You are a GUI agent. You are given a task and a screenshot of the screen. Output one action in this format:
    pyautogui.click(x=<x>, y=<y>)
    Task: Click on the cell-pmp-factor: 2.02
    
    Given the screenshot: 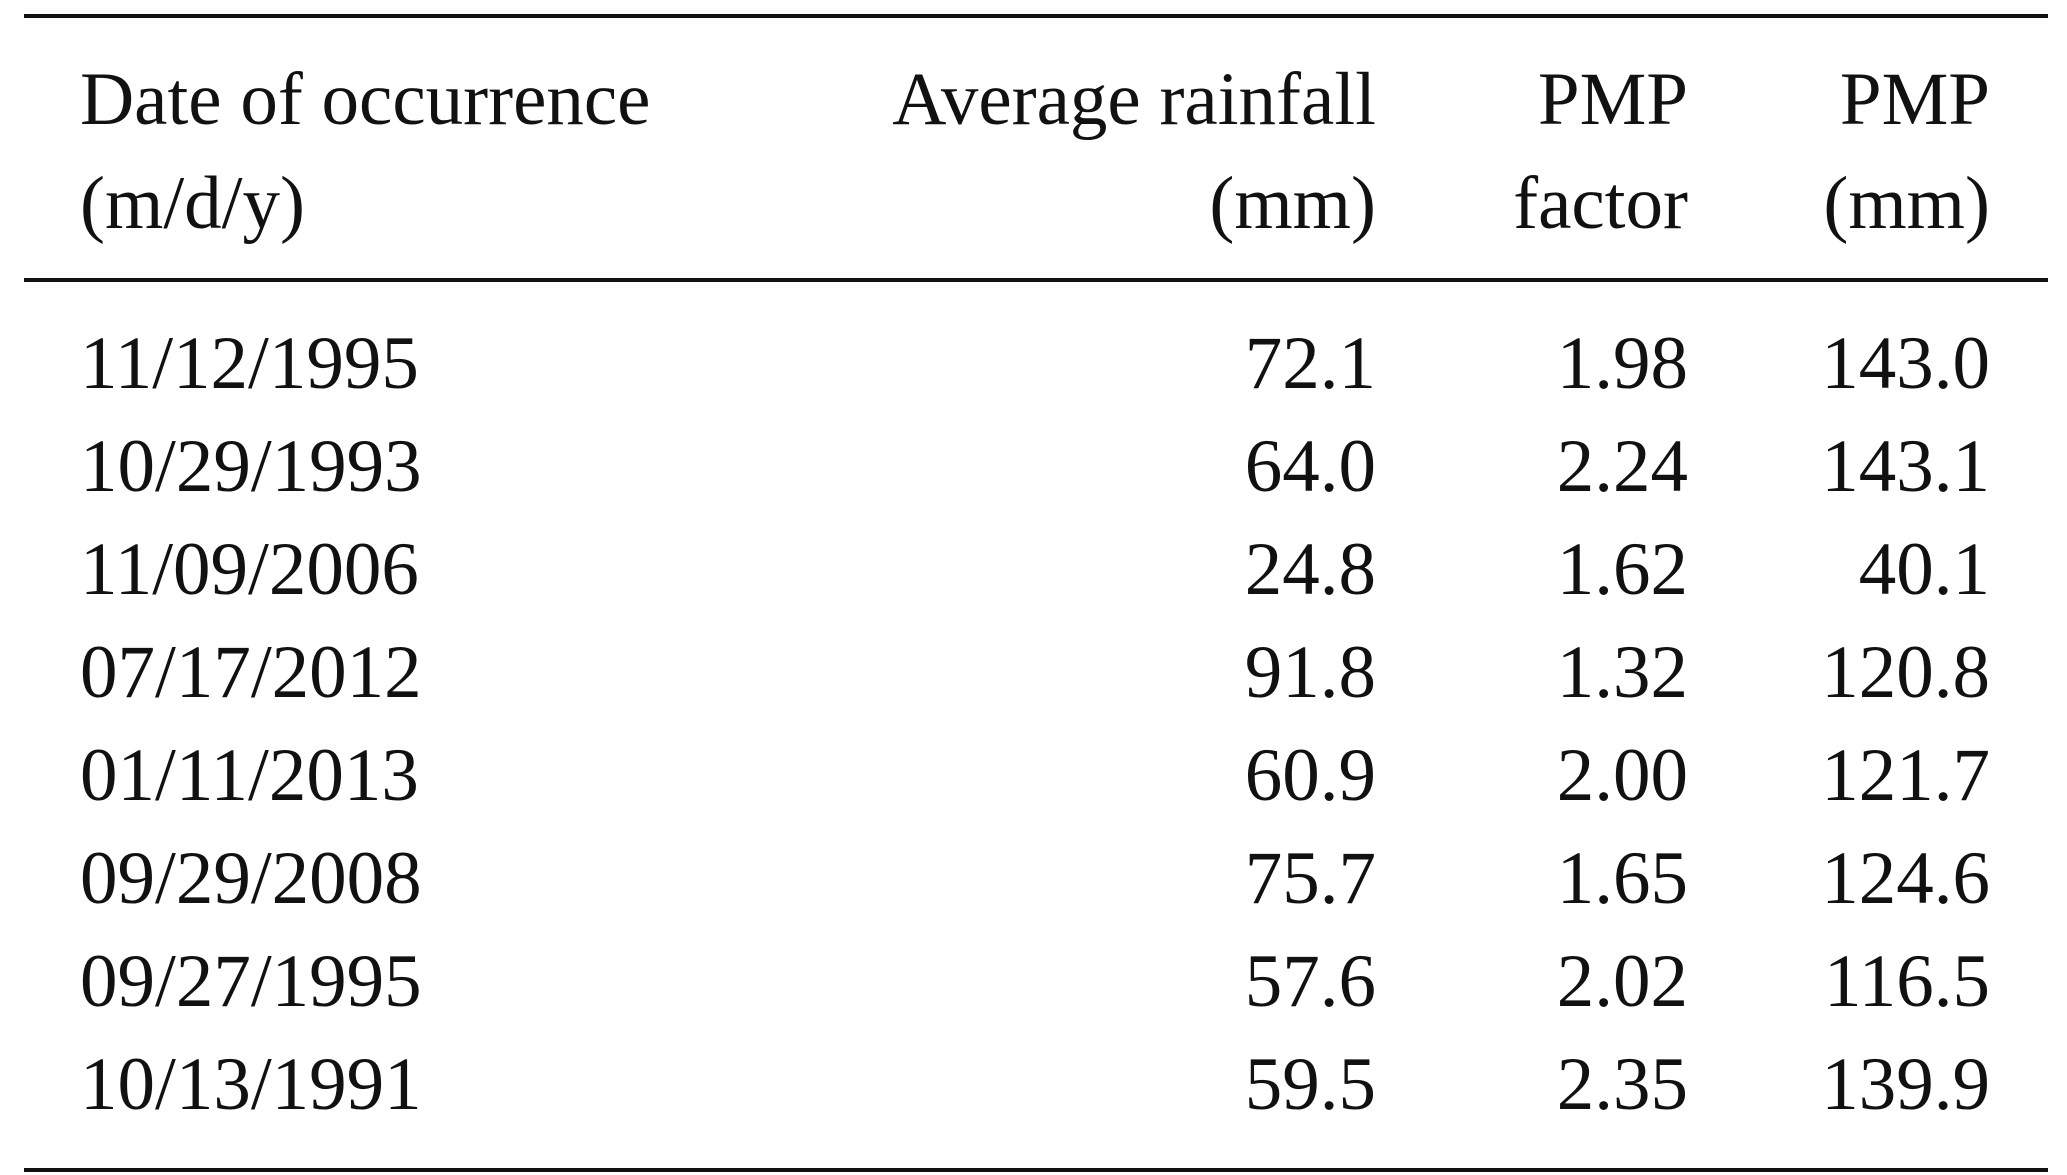 What is the action you would take?
    pyautogui.click(x=1622, y=981)
    